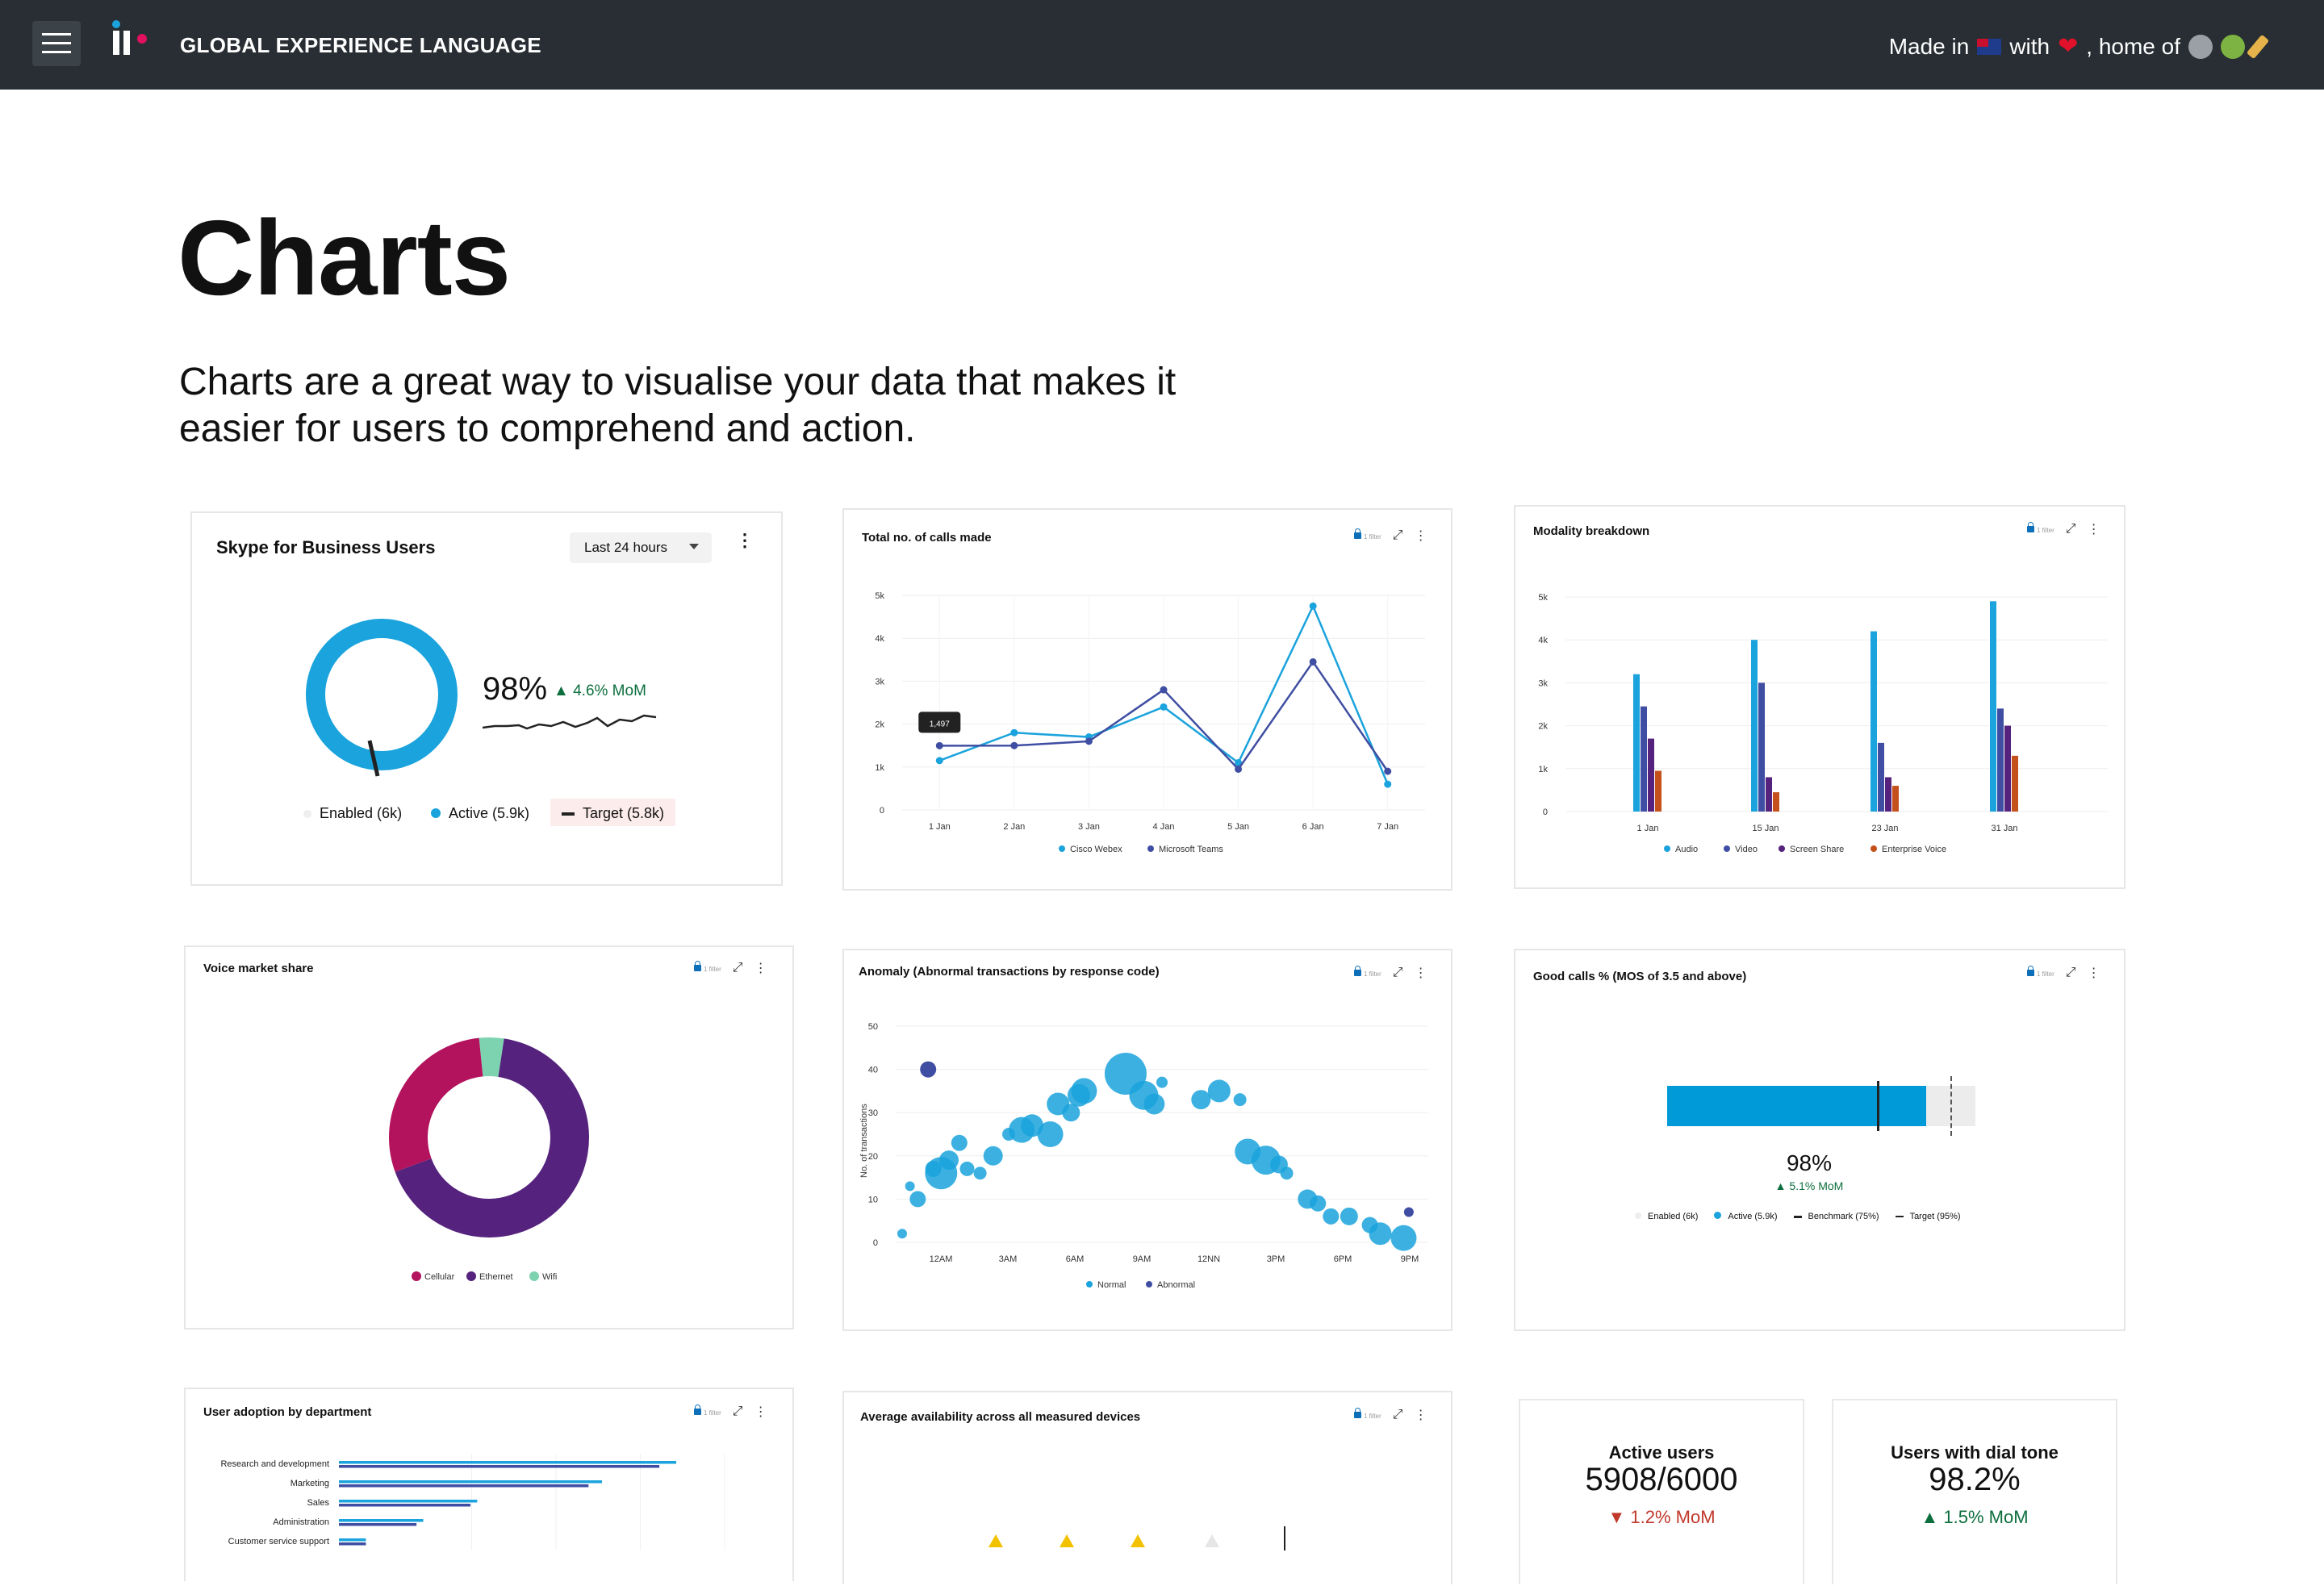 The height and width of the screenshot is (1586, 2324). I want to click on y-tick-label: 4k, so click(1543, 641).